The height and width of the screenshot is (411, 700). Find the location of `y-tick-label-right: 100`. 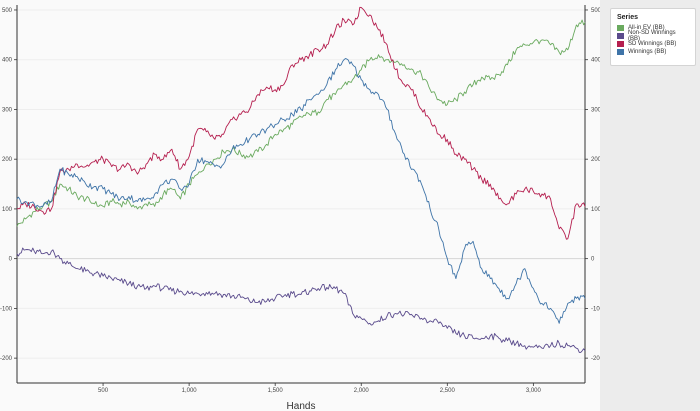

y-tick-label-right: 100 is located at coordinates (595, 210).